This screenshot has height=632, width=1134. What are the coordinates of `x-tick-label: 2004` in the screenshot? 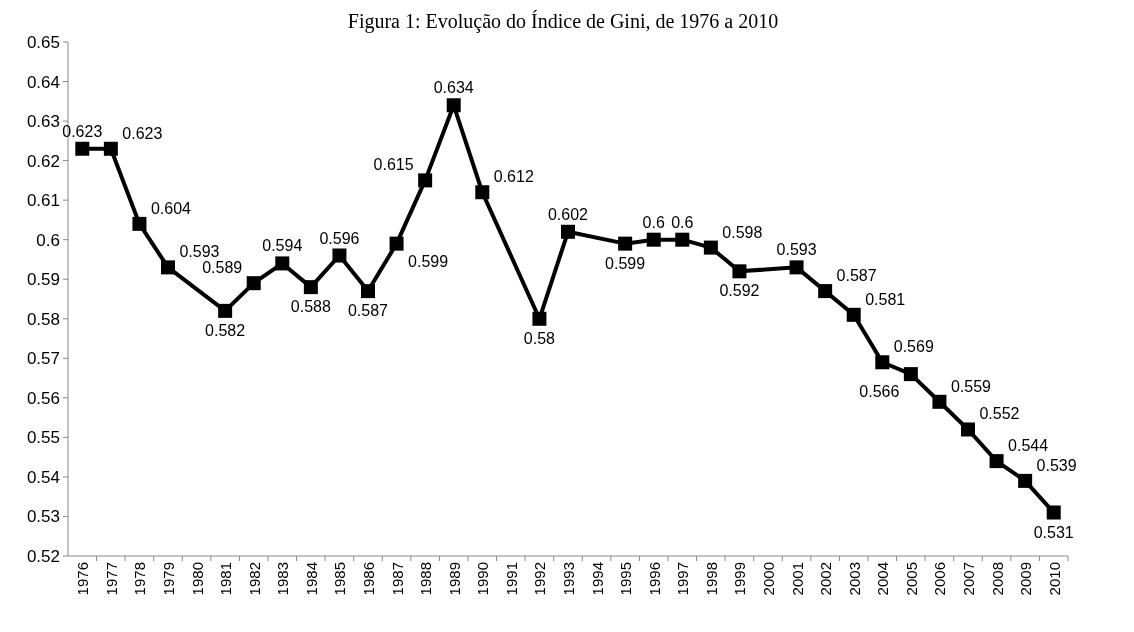 It's located at (883, 579).